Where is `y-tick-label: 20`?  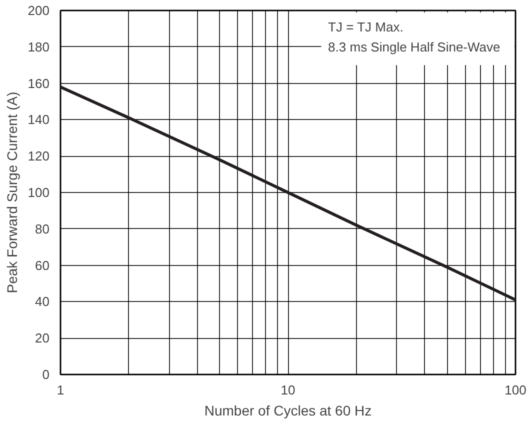 y-tick-label: 20 is located at coordinates (42, 338).